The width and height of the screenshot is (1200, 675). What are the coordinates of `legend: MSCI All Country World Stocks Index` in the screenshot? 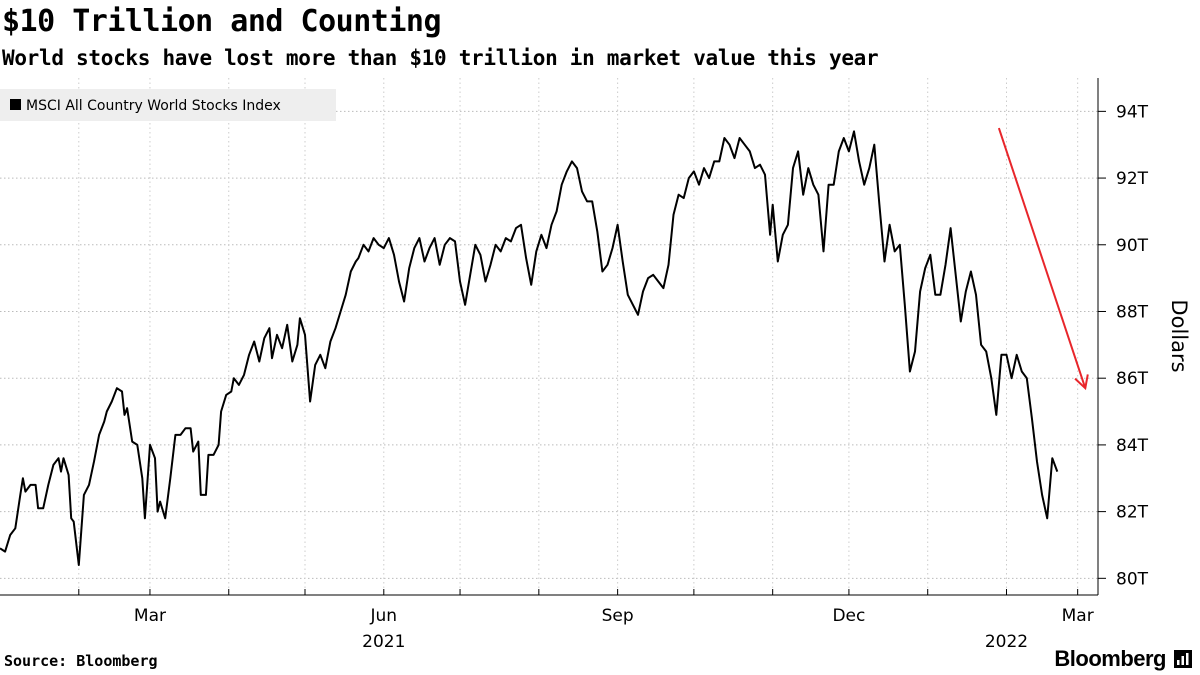 It's located at (168, 105).